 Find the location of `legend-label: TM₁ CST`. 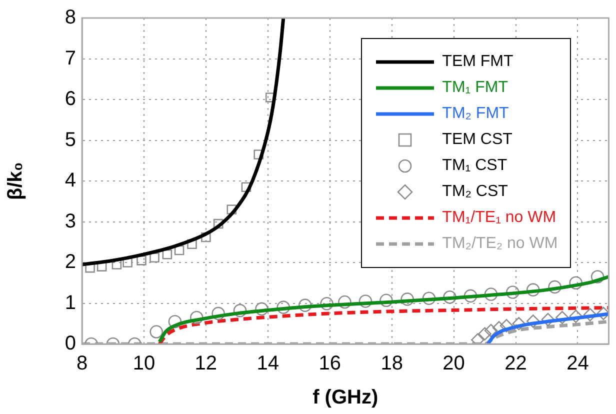

legend-label: TM₁ CST is located at coordinates (475, 166).